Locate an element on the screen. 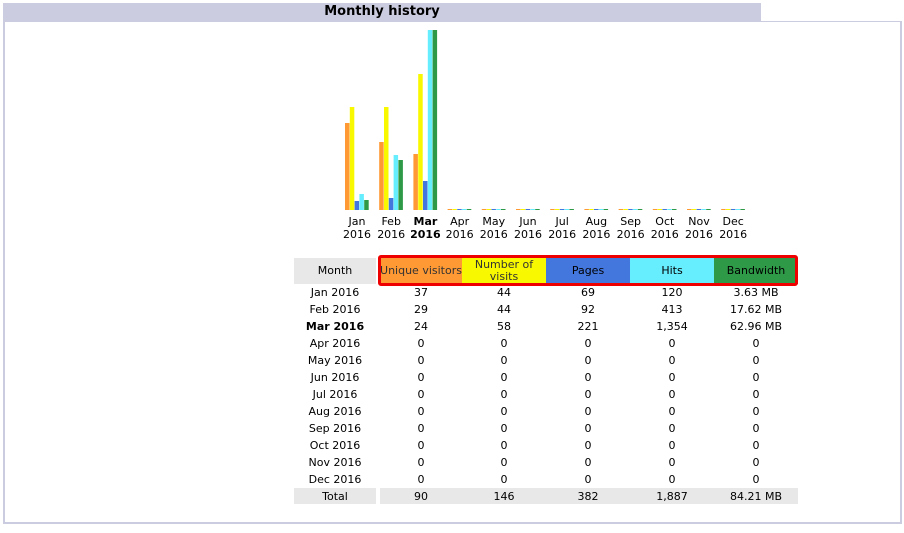  total-row: Total 90 146 382 1,887 84.21 MB is located at coordinates (546, 496).